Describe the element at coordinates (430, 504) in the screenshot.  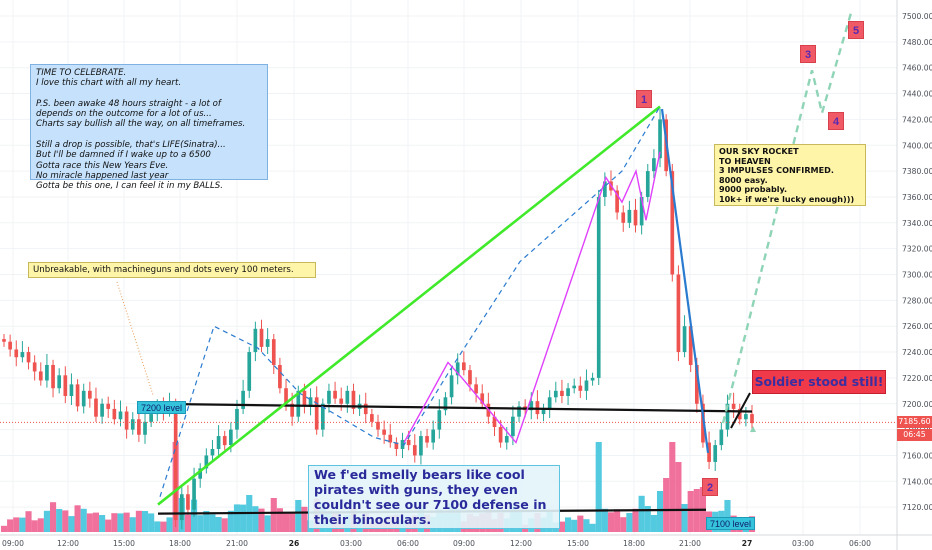
I see `bears-line: couldn't see our 7100 defense in` at that location.